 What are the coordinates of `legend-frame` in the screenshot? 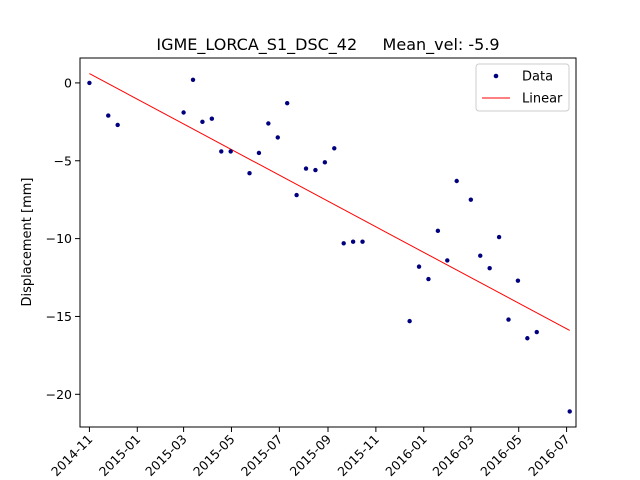 It's located at (522, 87).